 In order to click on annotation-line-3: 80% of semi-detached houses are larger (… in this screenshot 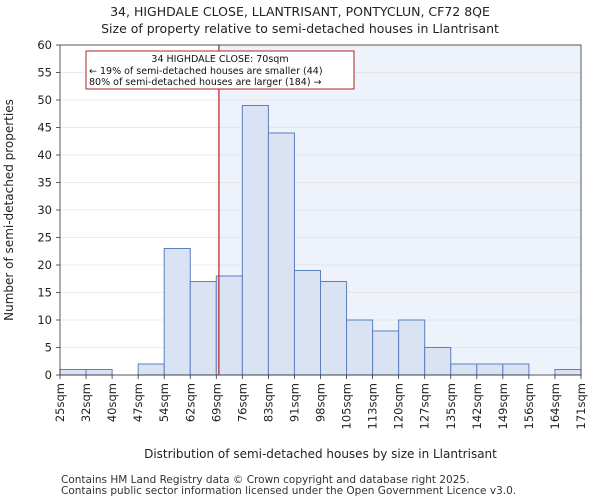, I will do `click(205, 82)`.